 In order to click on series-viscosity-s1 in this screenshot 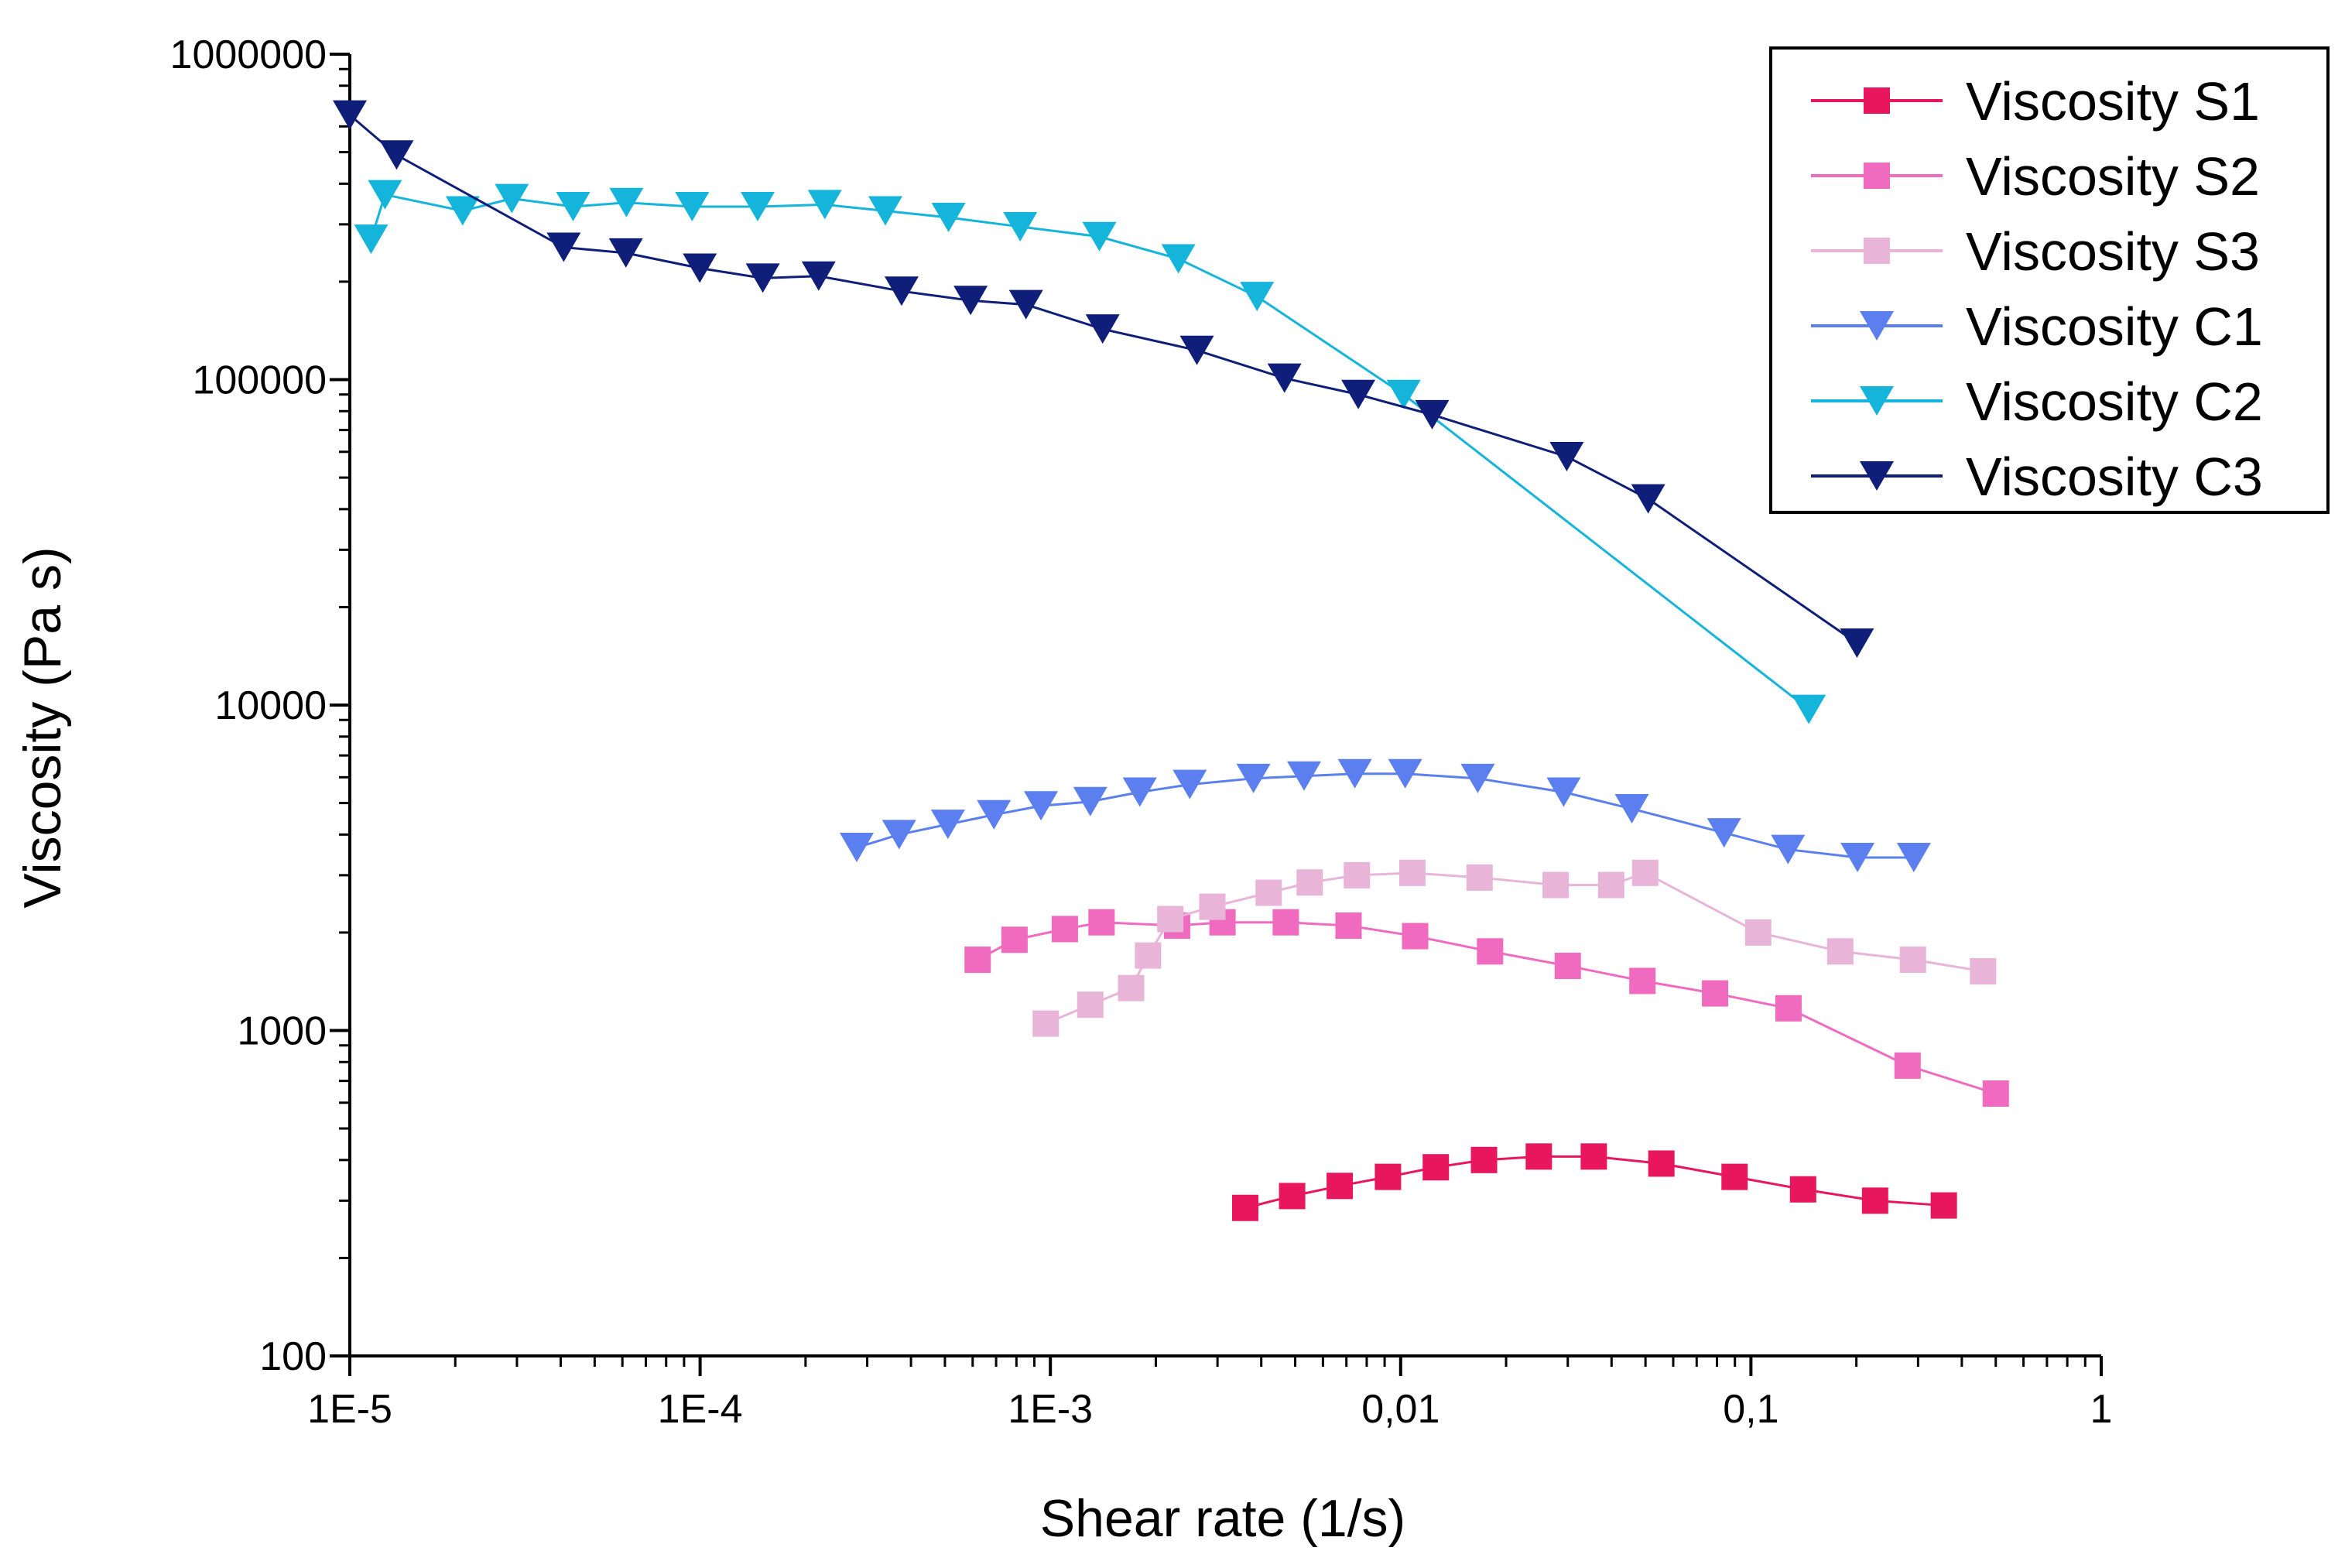, I will do `click(1594, 1182)`.